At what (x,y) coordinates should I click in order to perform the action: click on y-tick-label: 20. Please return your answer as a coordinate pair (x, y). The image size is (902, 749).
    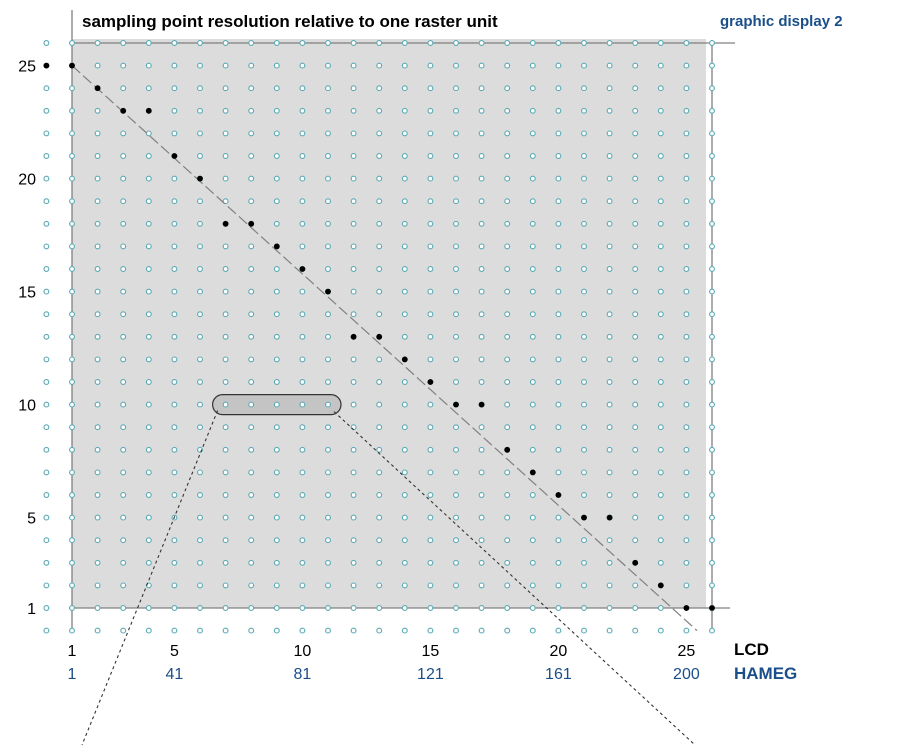
    Looking at the image, I should click on (27, 180).